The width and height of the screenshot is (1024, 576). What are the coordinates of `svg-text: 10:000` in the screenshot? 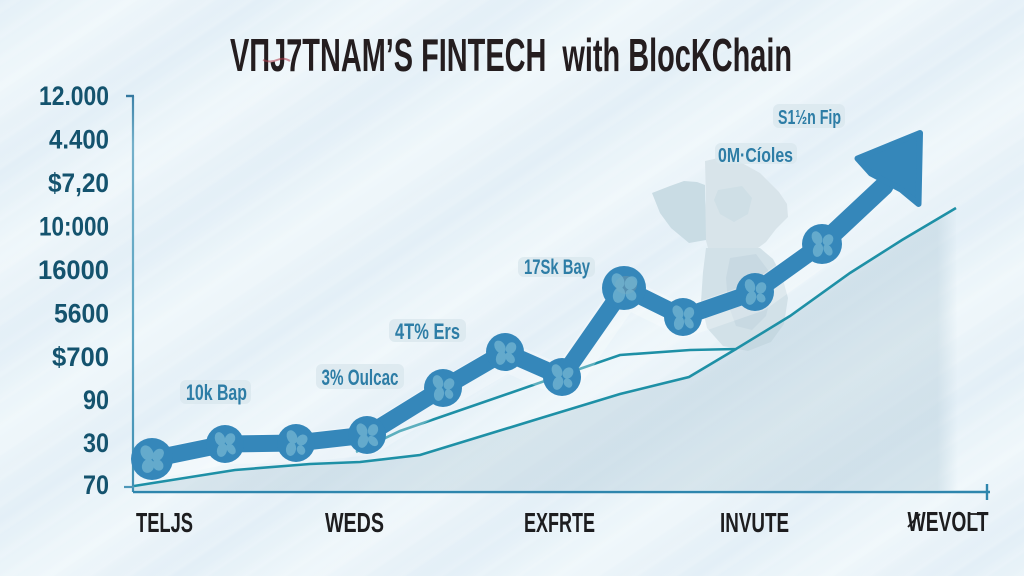 It's located at (74, 227).